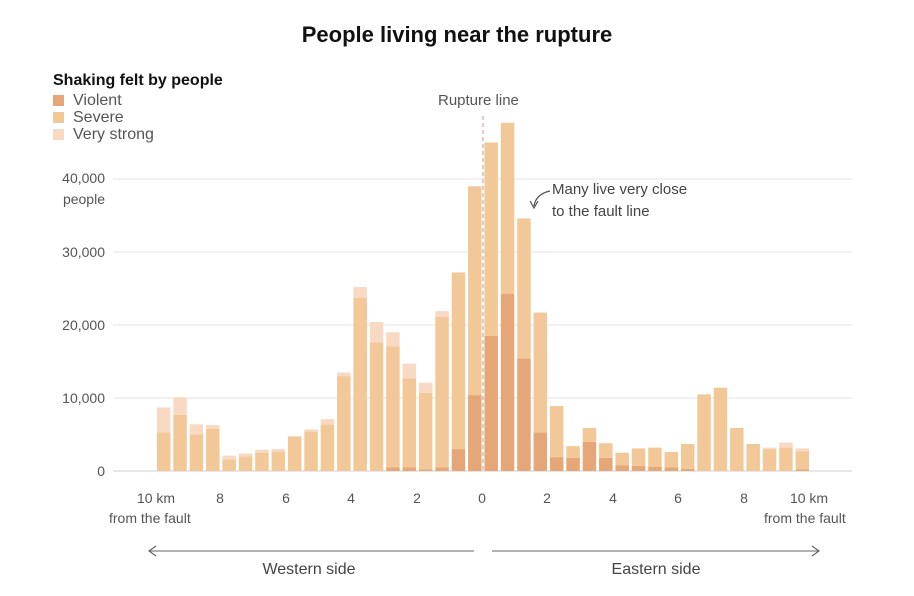 The width and height of the screenshot is (914, 596). I want to click on legend-item-very-strong: Very strong, so click(138, 134).